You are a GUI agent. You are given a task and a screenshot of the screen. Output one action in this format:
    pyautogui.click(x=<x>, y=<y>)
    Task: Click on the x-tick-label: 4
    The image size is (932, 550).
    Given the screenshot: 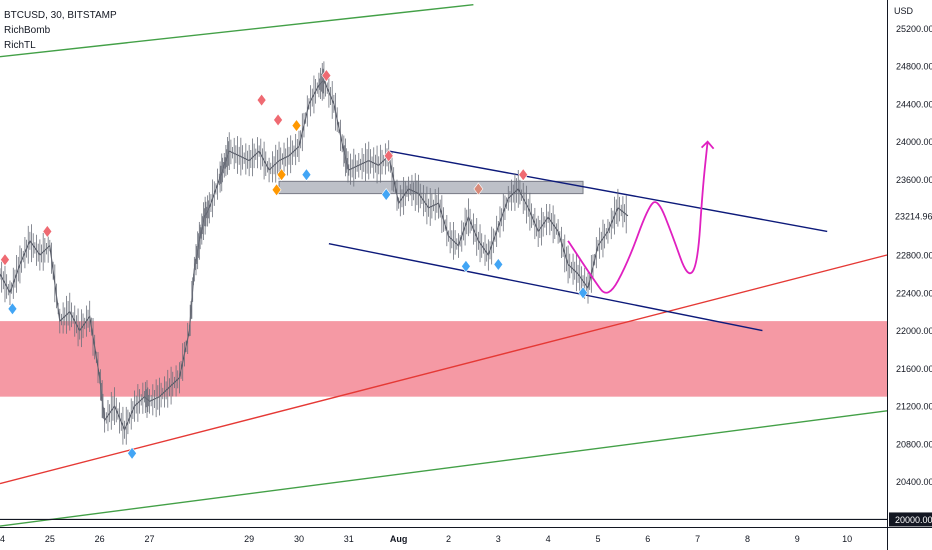 What is the action you would take?
    pyautogui.click(x=548, y=539)
    